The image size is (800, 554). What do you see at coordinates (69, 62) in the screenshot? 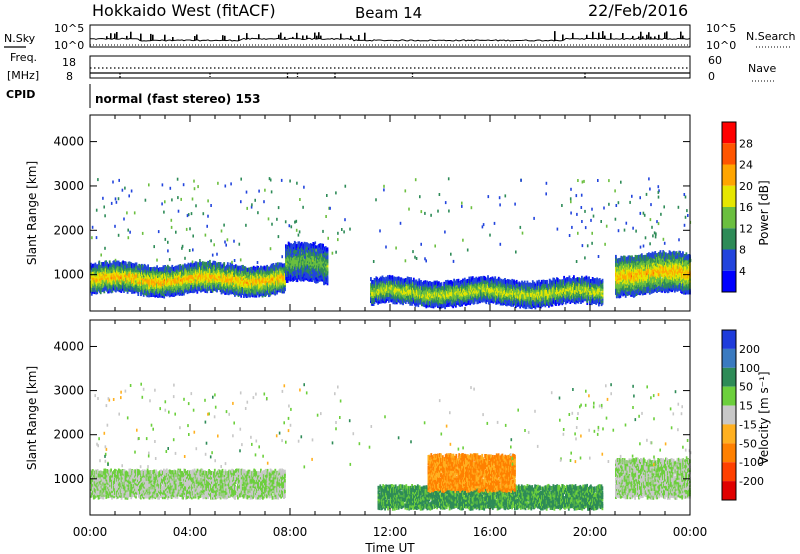
I see `freq-tick-18: 18` at bounding box center [69, 62].